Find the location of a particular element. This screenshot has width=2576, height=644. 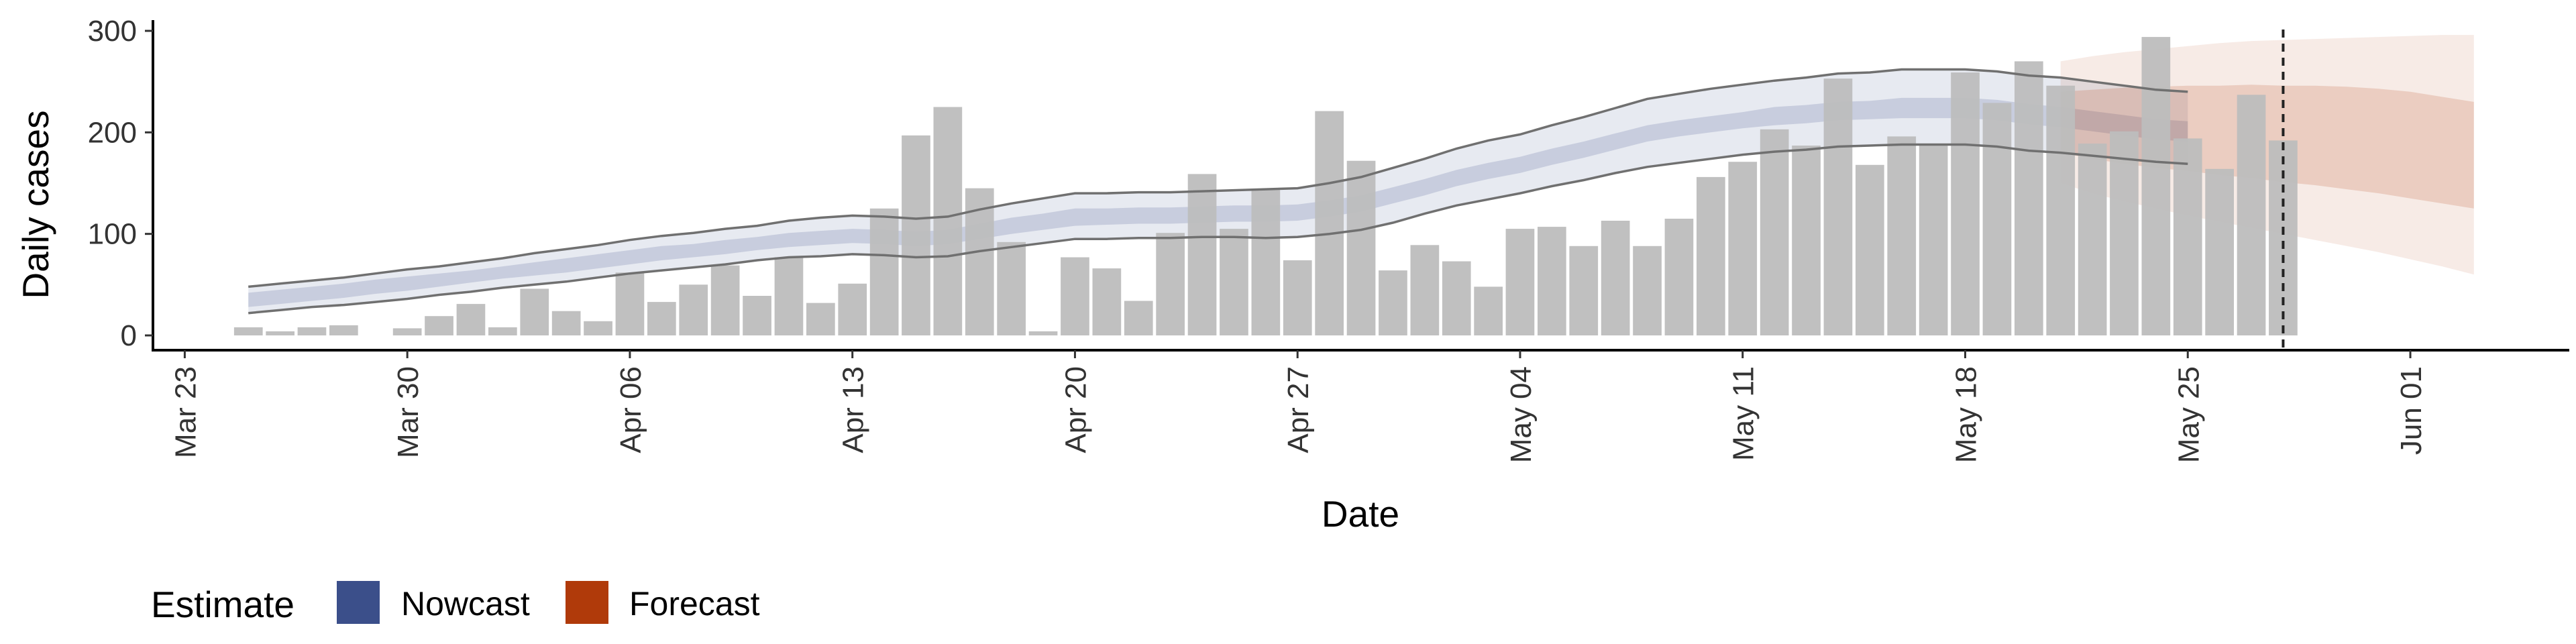

y-tick-label: 200 is located at coordinates (112, 132).